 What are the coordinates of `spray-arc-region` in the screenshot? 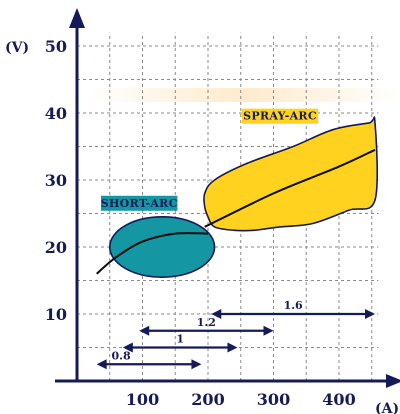 It's located at (290, 174).